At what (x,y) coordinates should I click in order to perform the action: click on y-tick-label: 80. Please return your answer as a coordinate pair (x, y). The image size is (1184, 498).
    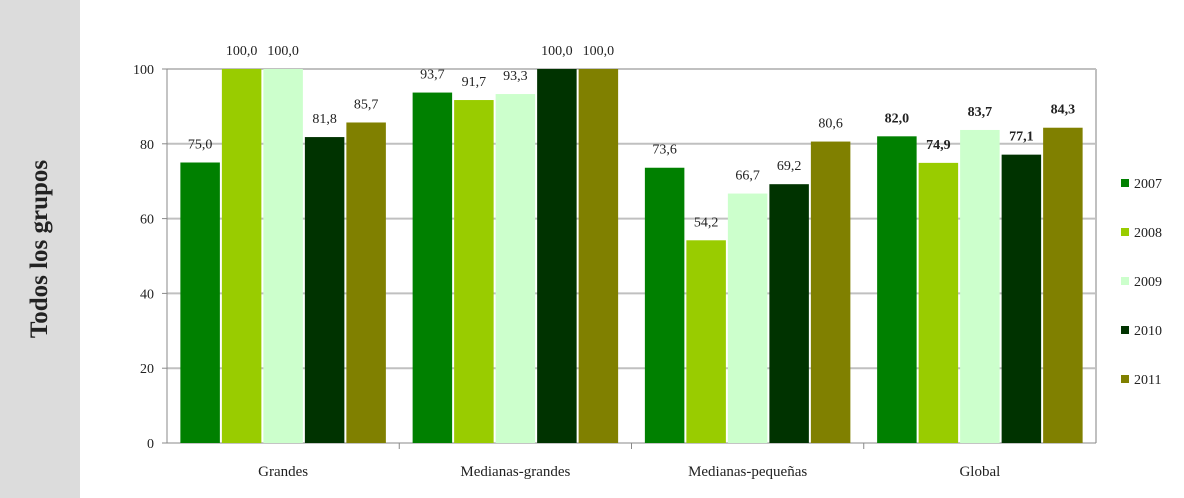
    Looking at the image, I should click on (147, 145).